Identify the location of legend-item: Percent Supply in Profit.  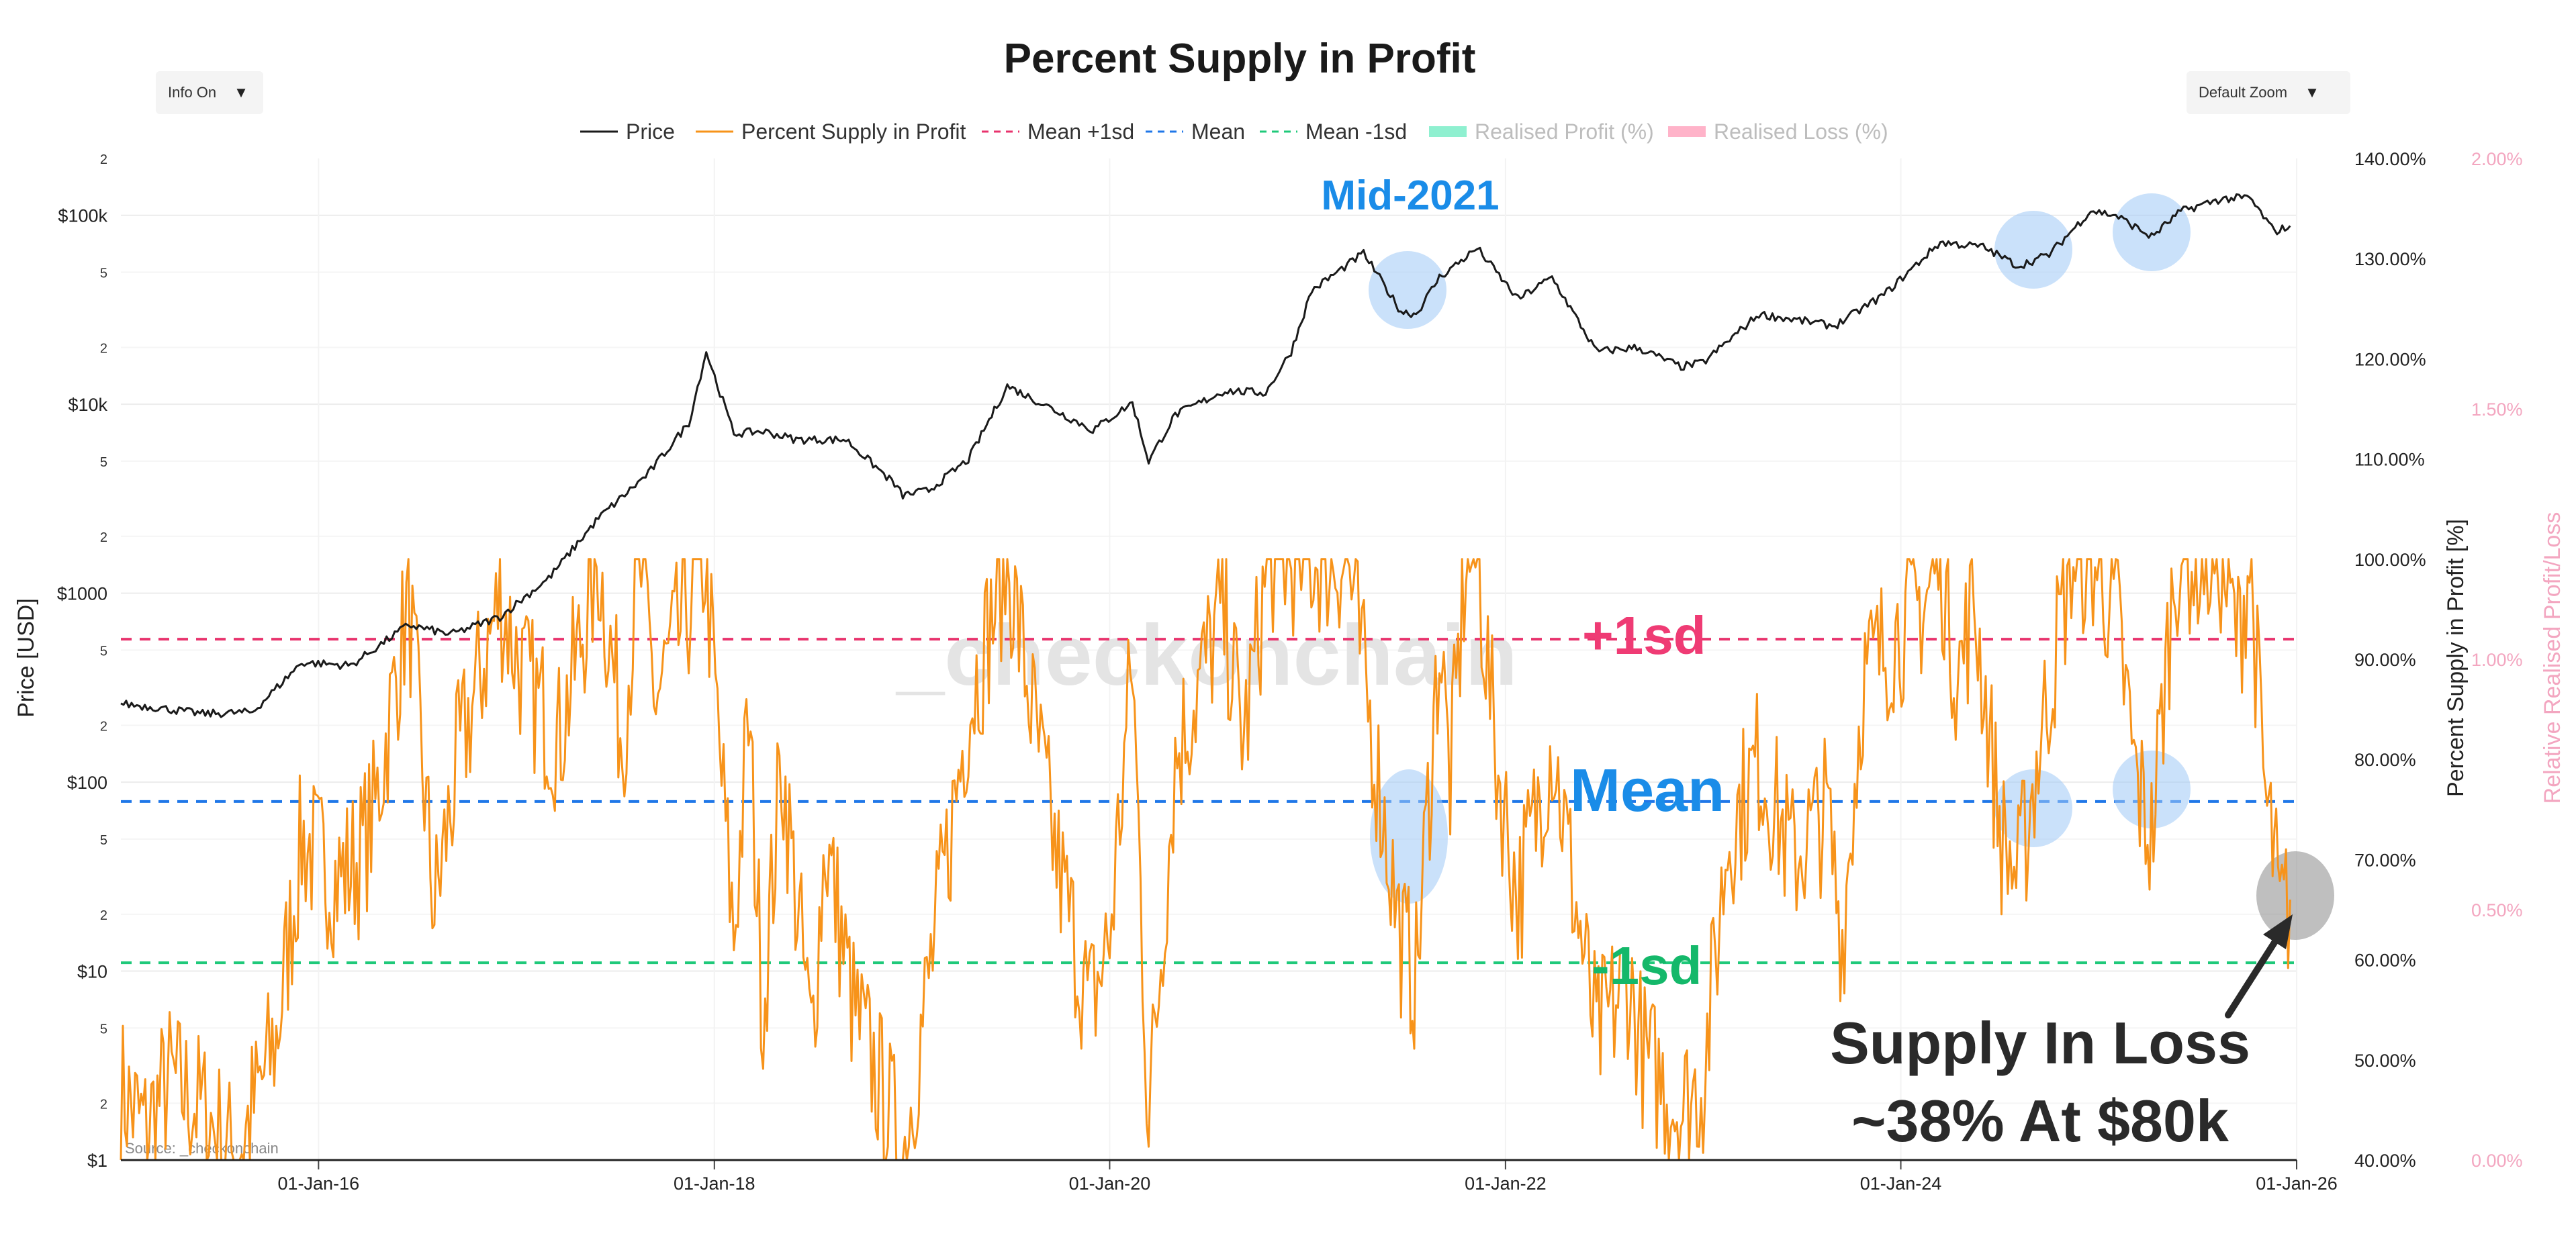
(831, 132).